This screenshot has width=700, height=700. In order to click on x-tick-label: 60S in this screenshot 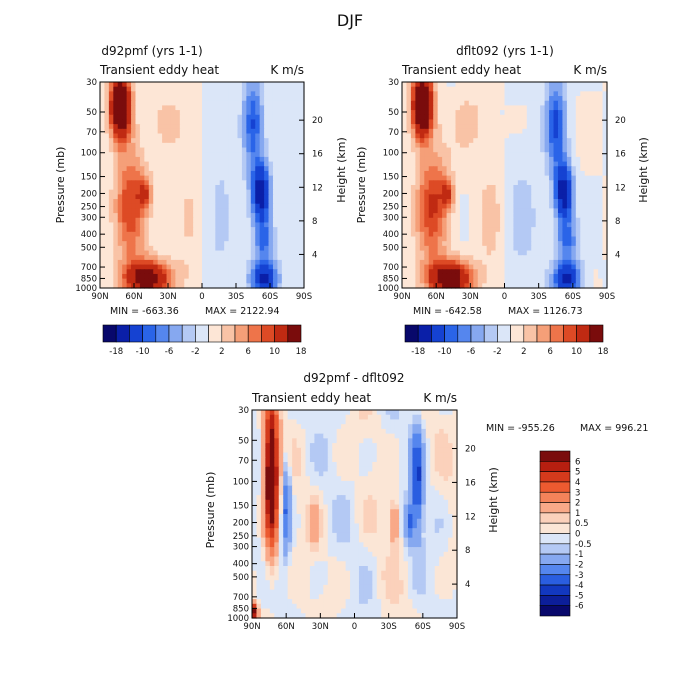, I will do `click(573, 297)`.